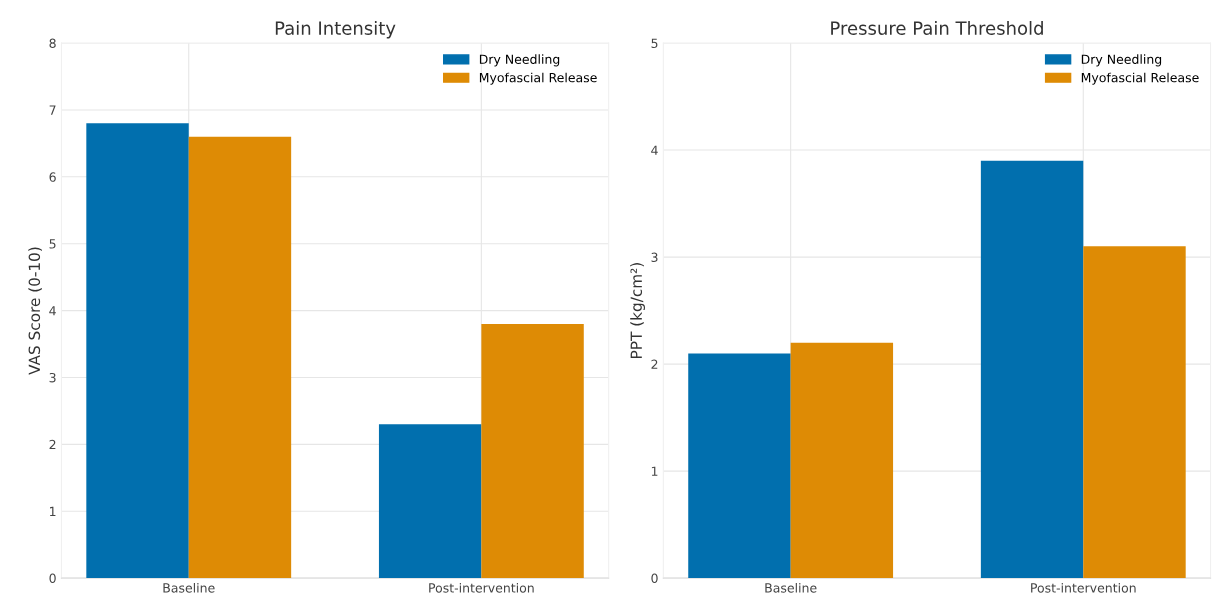 This screenshot has width=1229, height=615. What do you see at coordinates (52, 110) in the screenshot?
I see `y-tick-label: 7` at bounding box center [52, 110].